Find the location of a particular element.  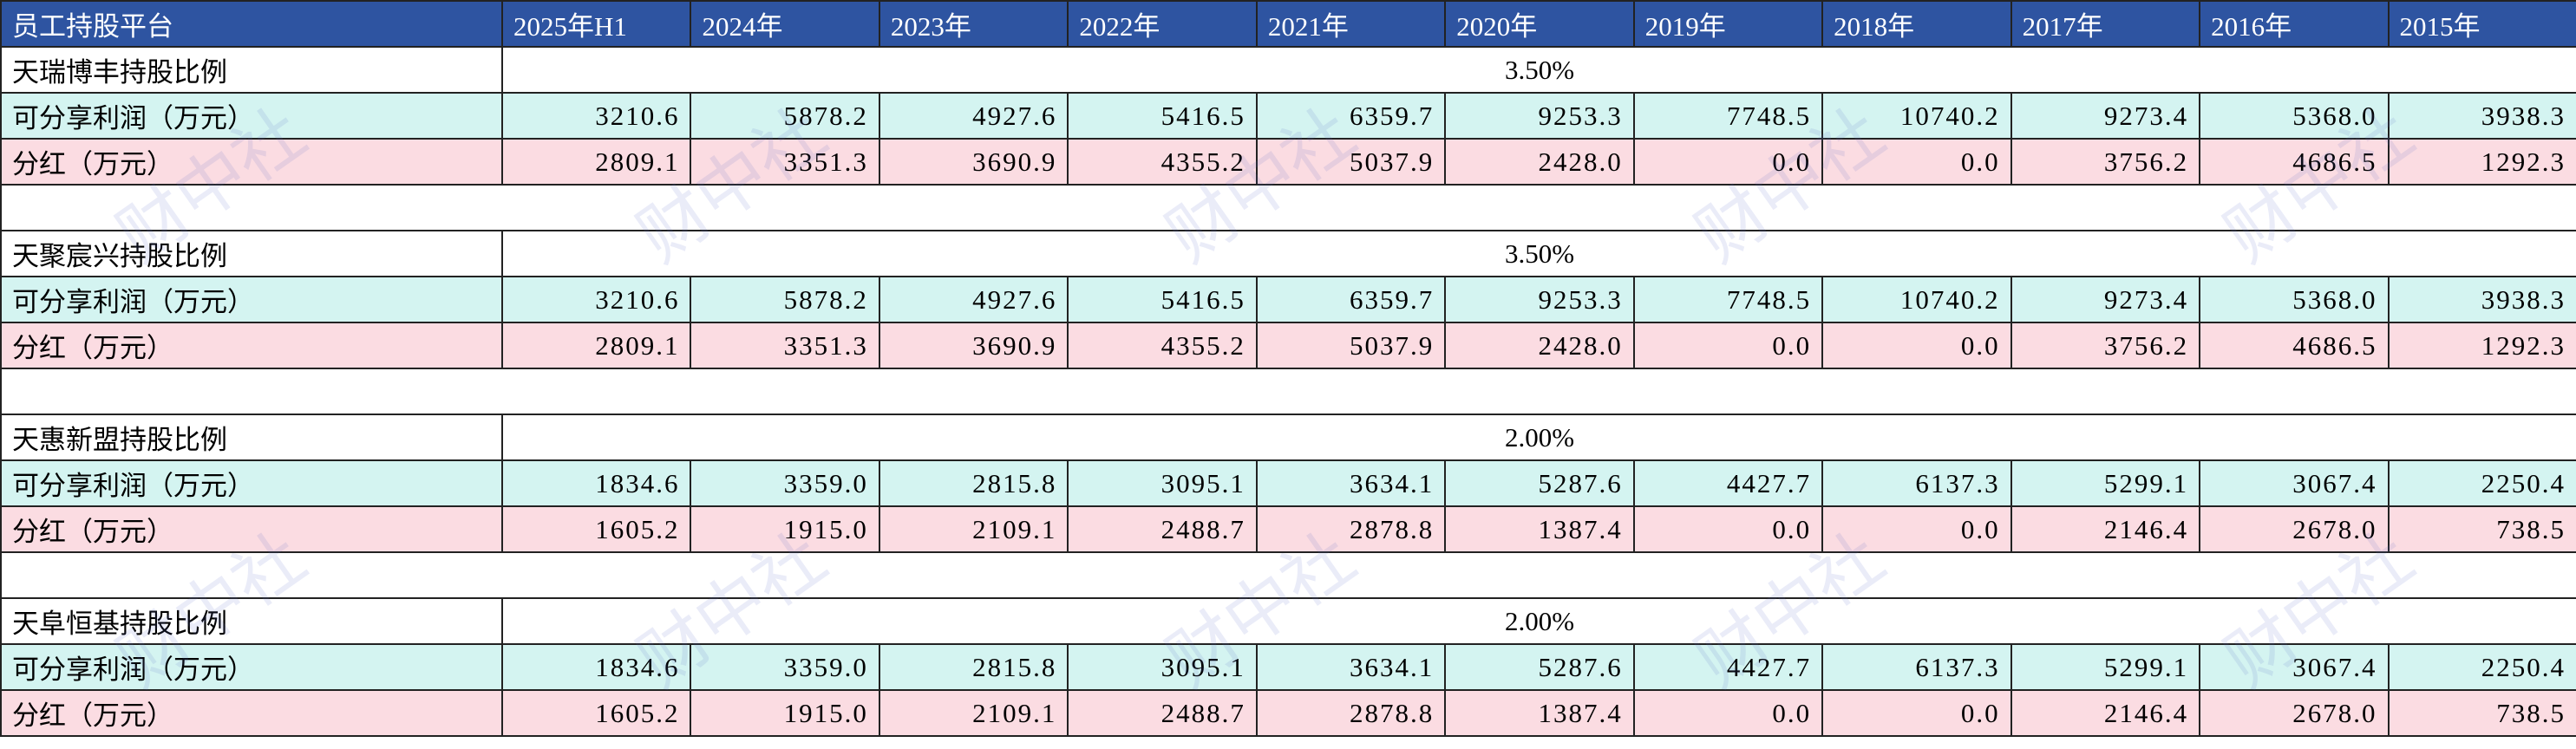

ratio: 2.00% is located at coordinates (1538, 437).